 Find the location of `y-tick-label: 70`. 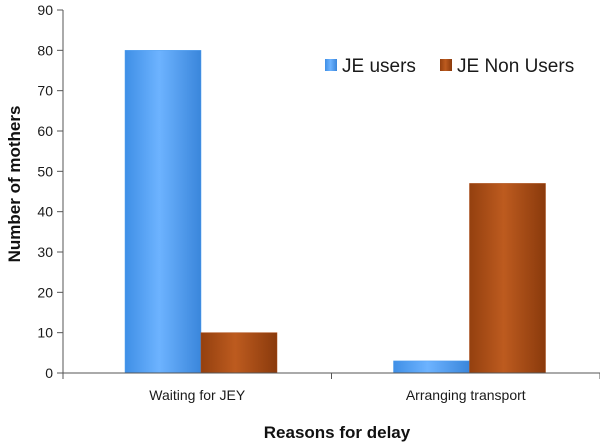

y-tick-label: 70 is located at coordinates (45, 91).